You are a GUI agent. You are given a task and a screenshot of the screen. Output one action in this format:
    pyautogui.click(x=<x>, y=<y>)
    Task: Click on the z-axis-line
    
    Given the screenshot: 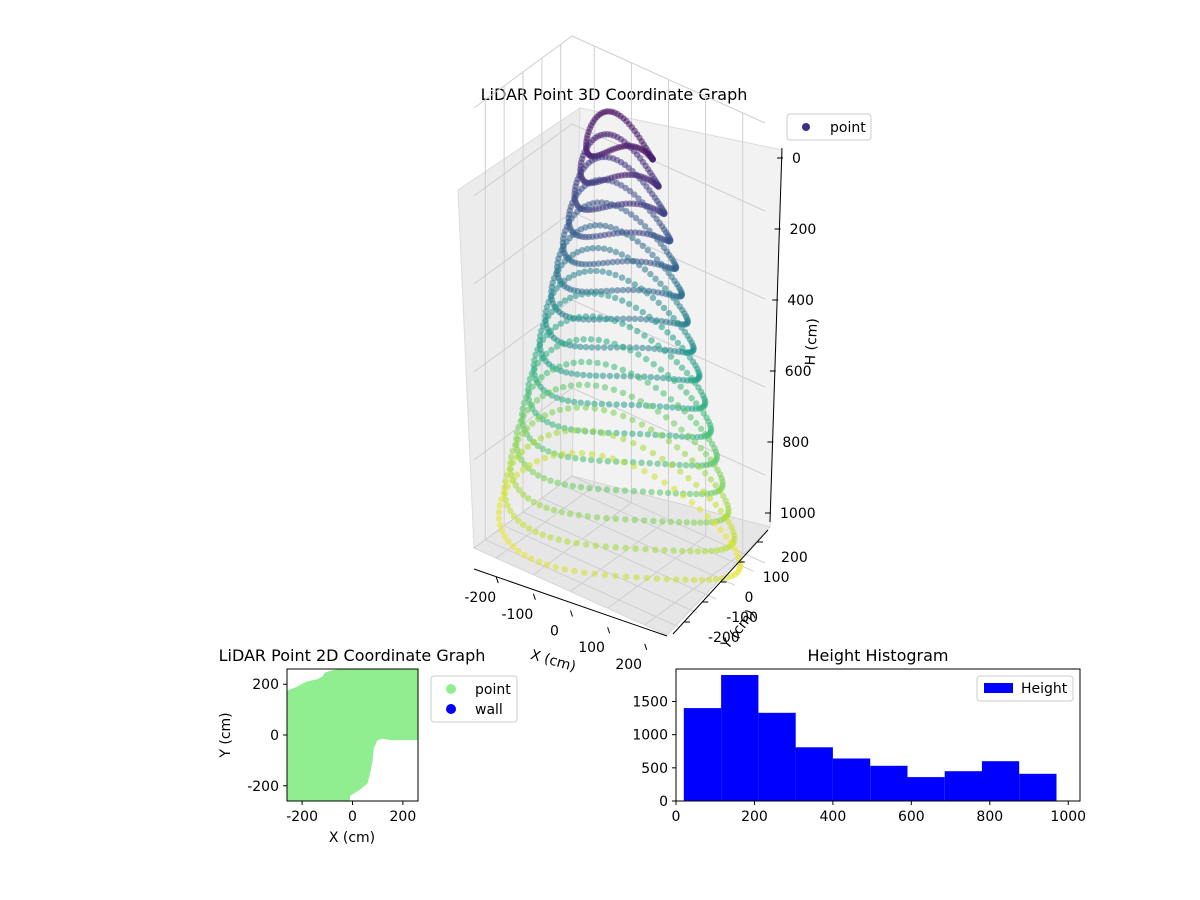 What is the action you would take?
    pyautogui.click(x=776, y=335)
    